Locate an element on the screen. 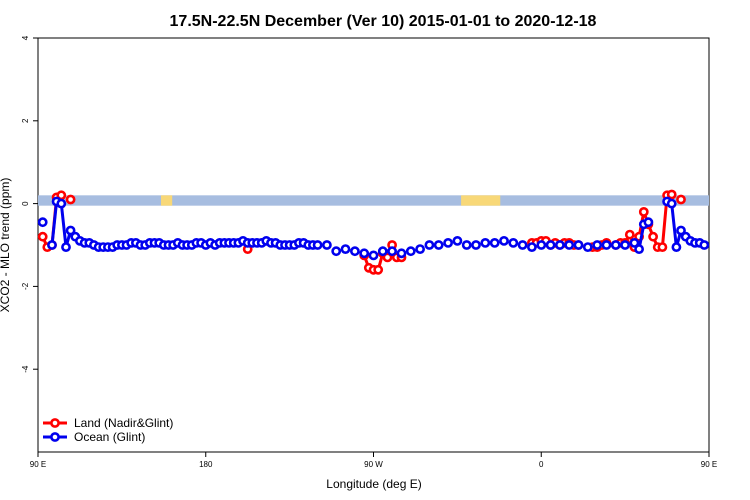  legend-marker-land is located at coordinates (55, 423).